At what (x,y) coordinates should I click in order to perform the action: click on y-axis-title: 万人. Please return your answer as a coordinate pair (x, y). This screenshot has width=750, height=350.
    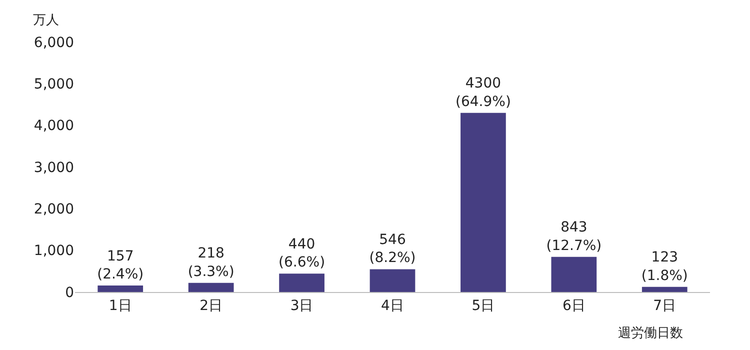
    Looking at the image, I should click on (46, 20).